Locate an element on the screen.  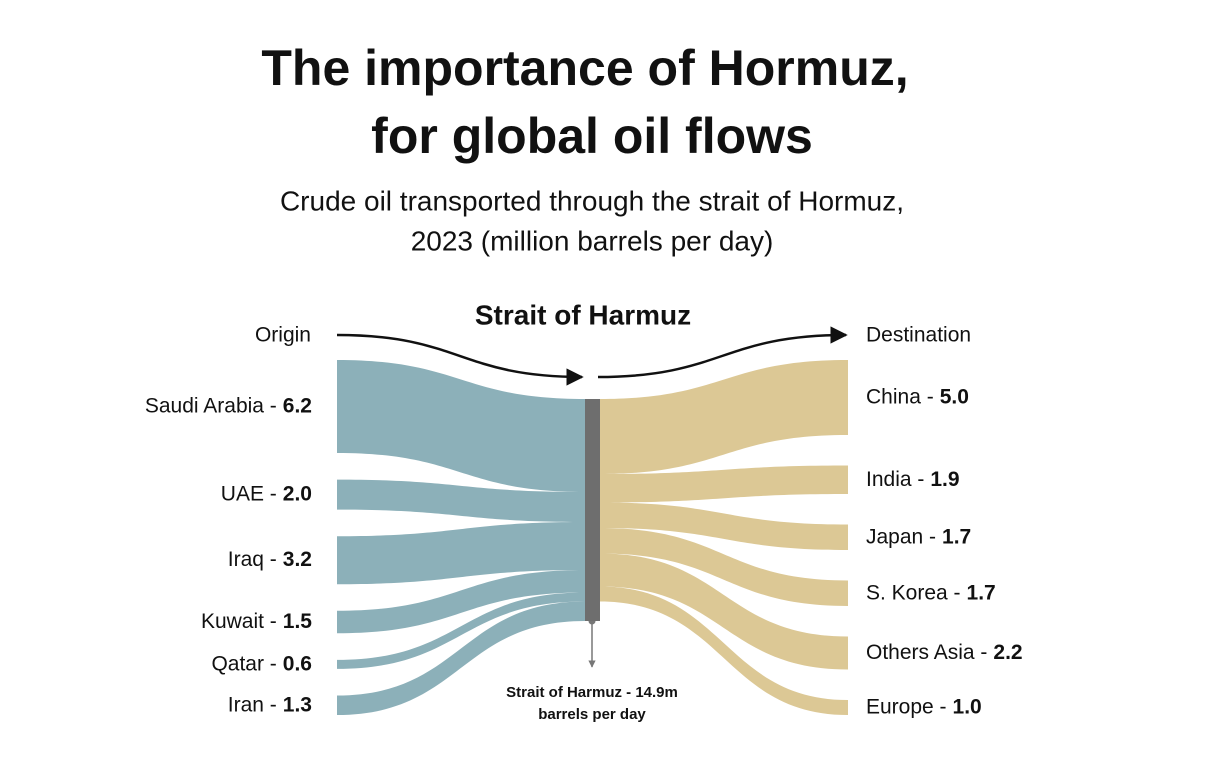
node-label: S. Korea - 1.7 is located at coordinates (931, 592).